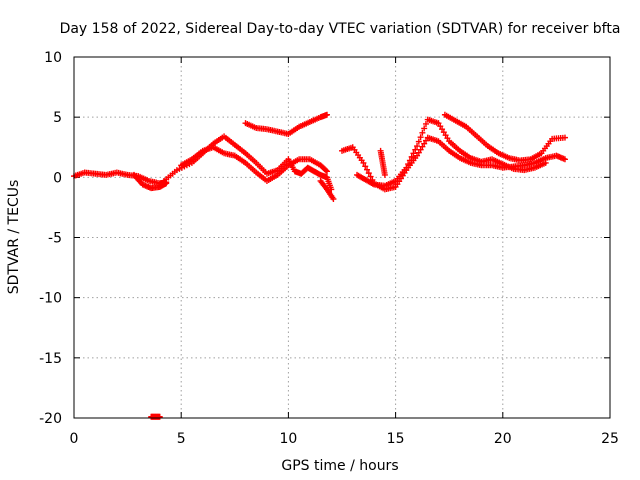 The width and height of the screenshot is (640, 480). Describe the element at coordinates (50, 299) in the screenshot. I see `y-tick-label: -10` at that location.